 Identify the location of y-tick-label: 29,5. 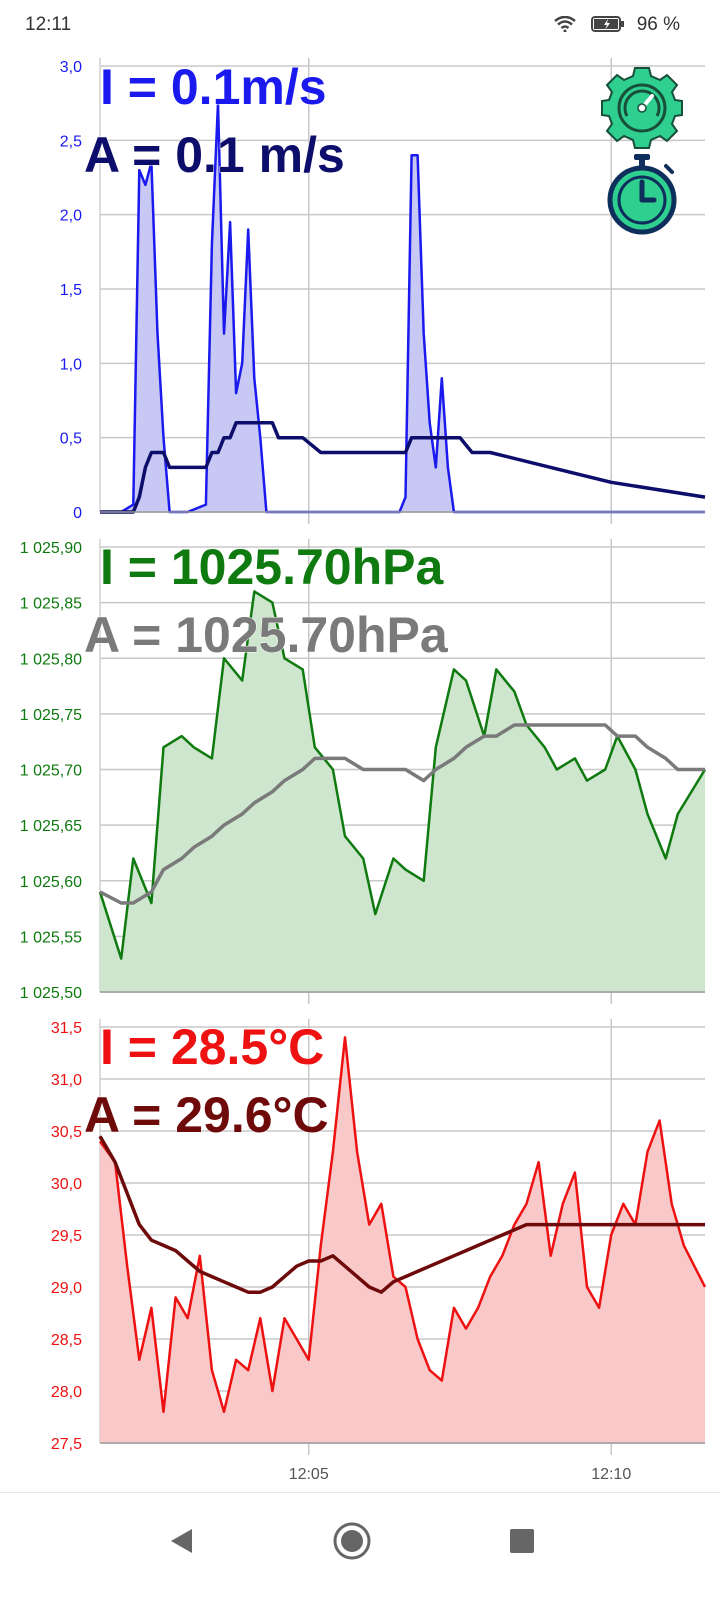
(66, 1236).